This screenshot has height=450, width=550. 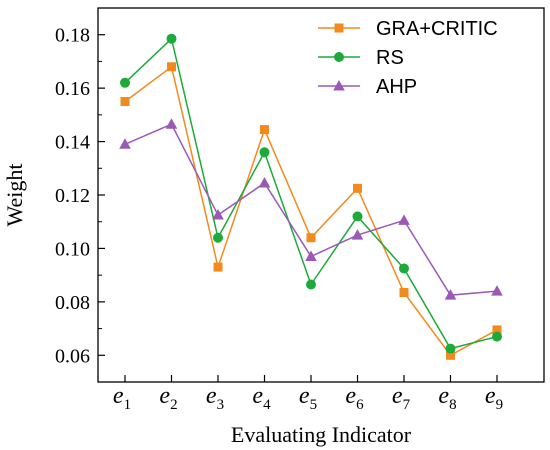 What do you see at coordinates (437, 29) in the screenshot?
I see `legend-label: GRA+CRITIC` at bounding box center [437, 29].